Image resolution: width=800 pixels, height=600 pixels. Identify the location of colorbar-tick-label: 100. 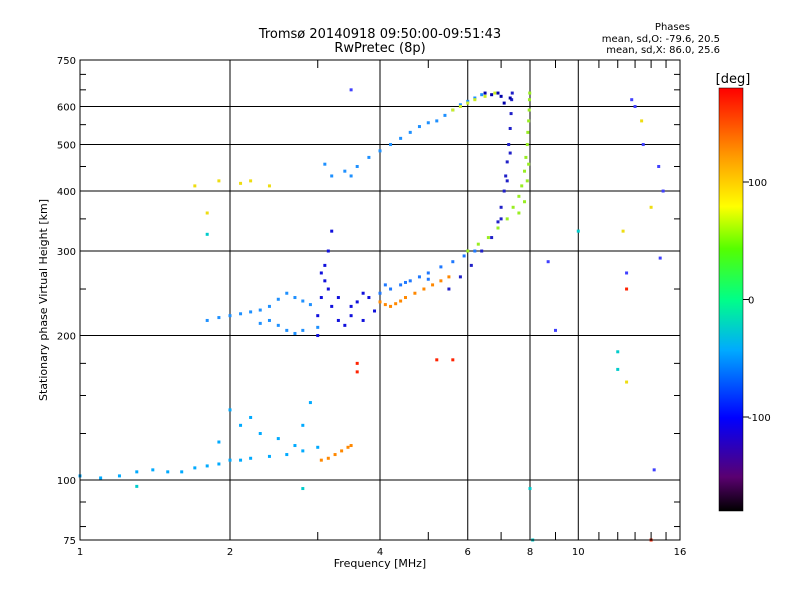
(757, 183).